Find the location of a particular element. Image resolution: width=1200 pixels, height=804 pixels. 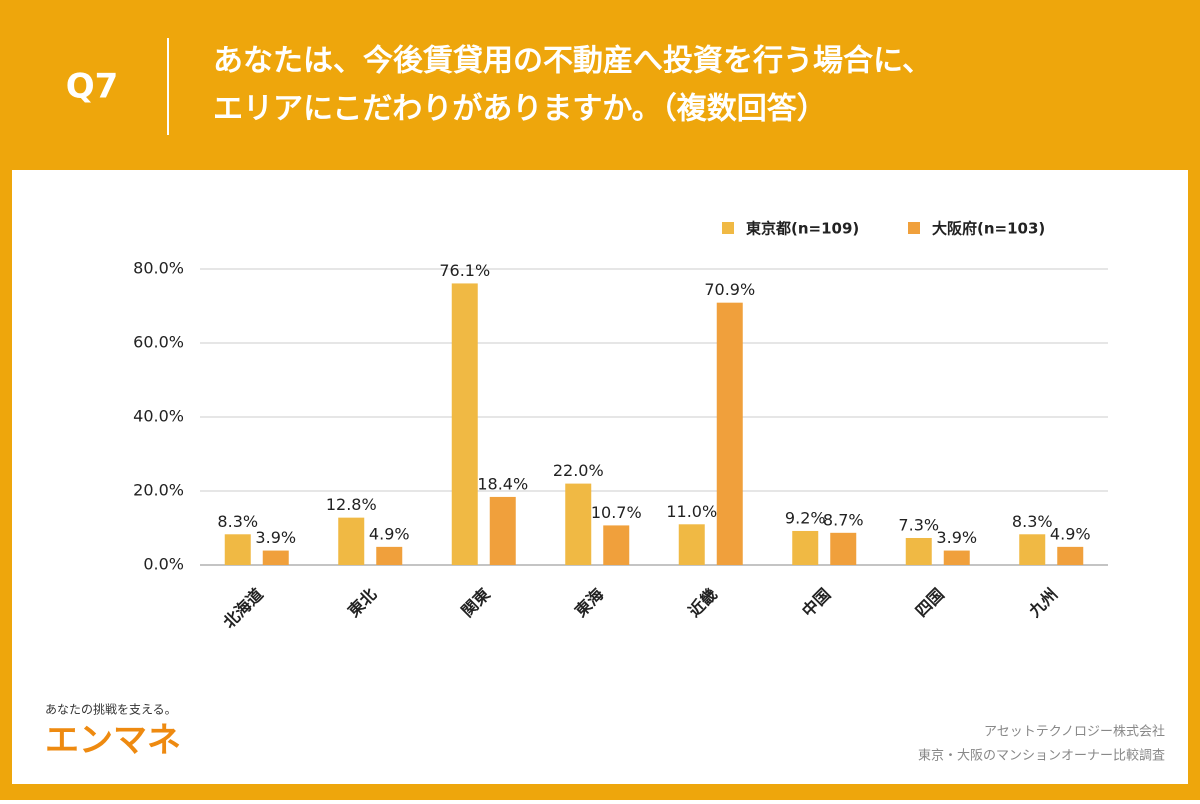

chart-title: エリアにこだわりがありますか。（複数回答） is located at coordinates (520, 109).